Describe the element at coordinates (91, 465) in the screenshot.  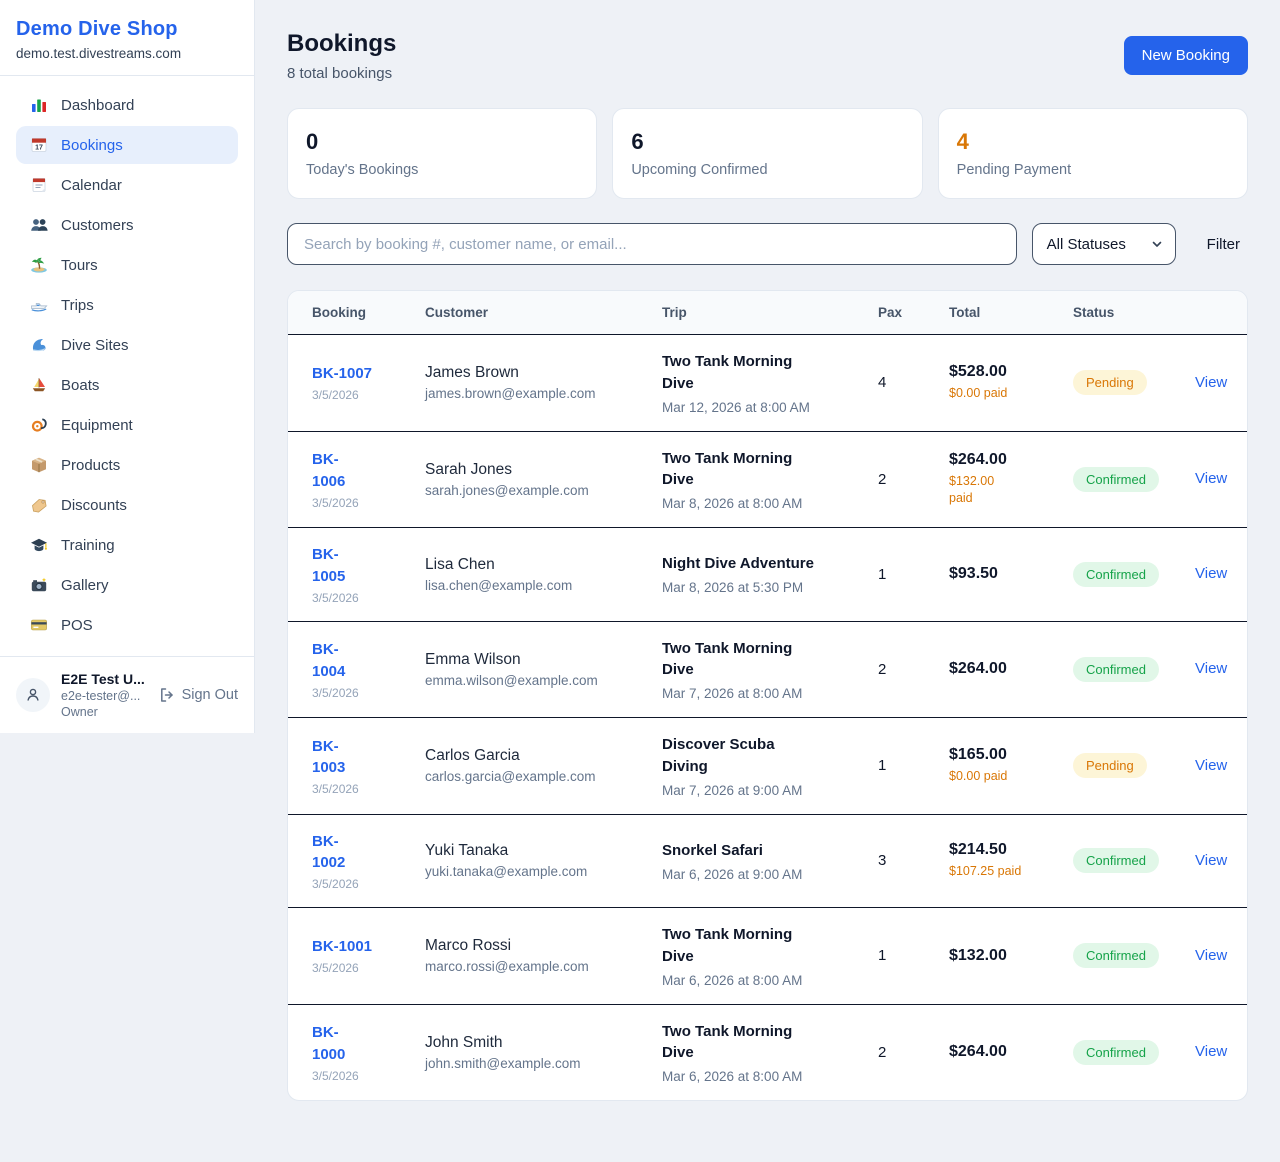
I see `sidebar-item-label: Products` at that location.